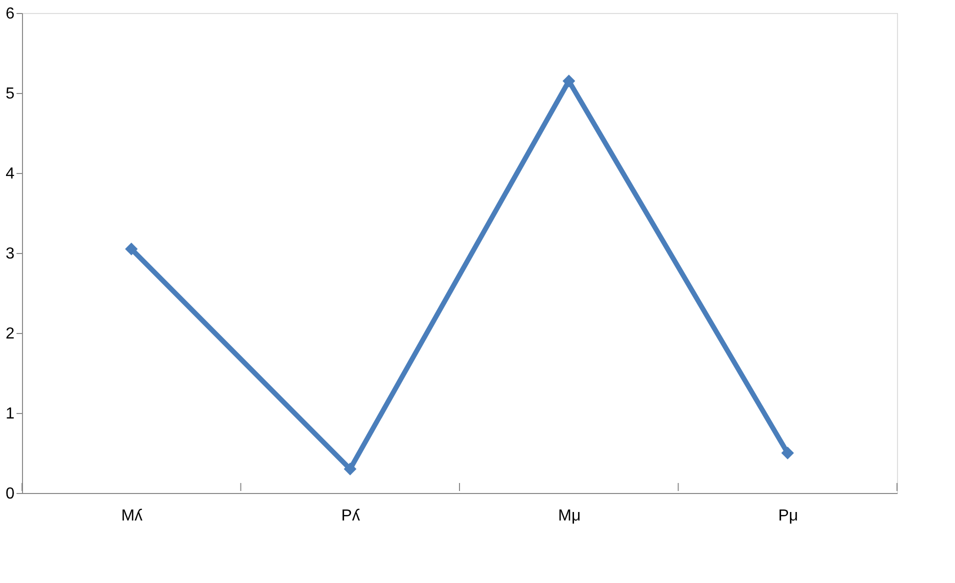 The height and width of the screenshot is (583, 955). What do you see at coordinates (10, 414) in the screenshot?
I see `y-tick-label: 1` at bounding box center [10, 414].